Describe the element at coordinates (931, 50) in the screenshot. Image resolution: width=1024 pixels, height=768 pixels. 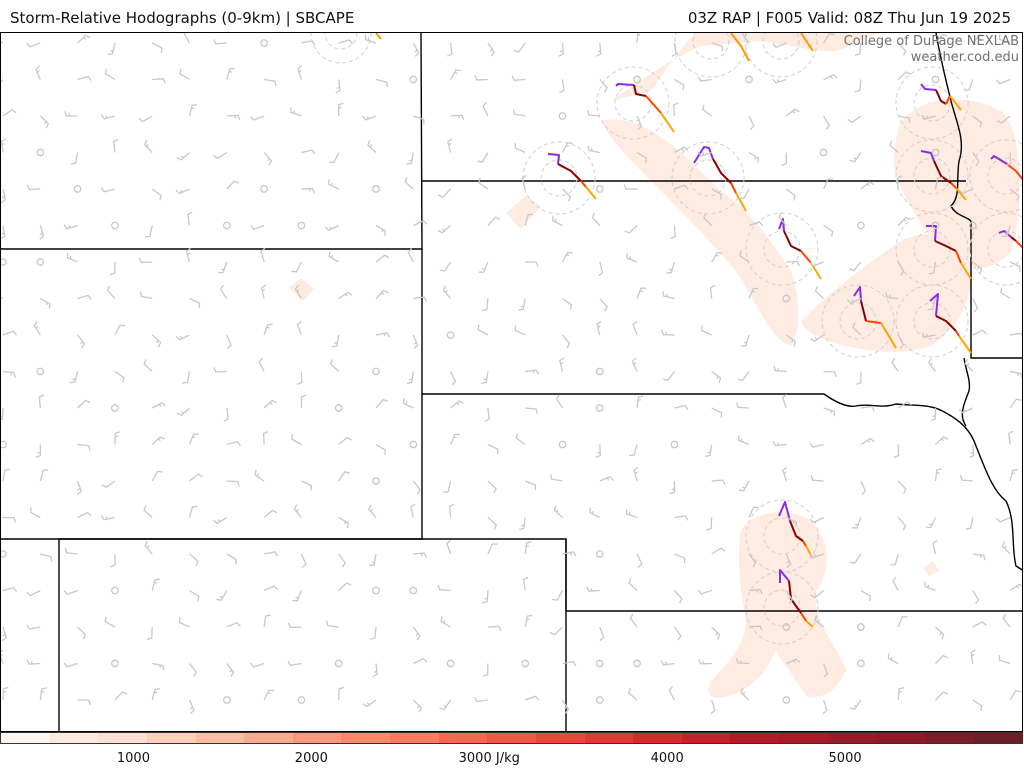
I see `credit-block: College of DuPage NEXLAB weather.cod.edu` at that location.